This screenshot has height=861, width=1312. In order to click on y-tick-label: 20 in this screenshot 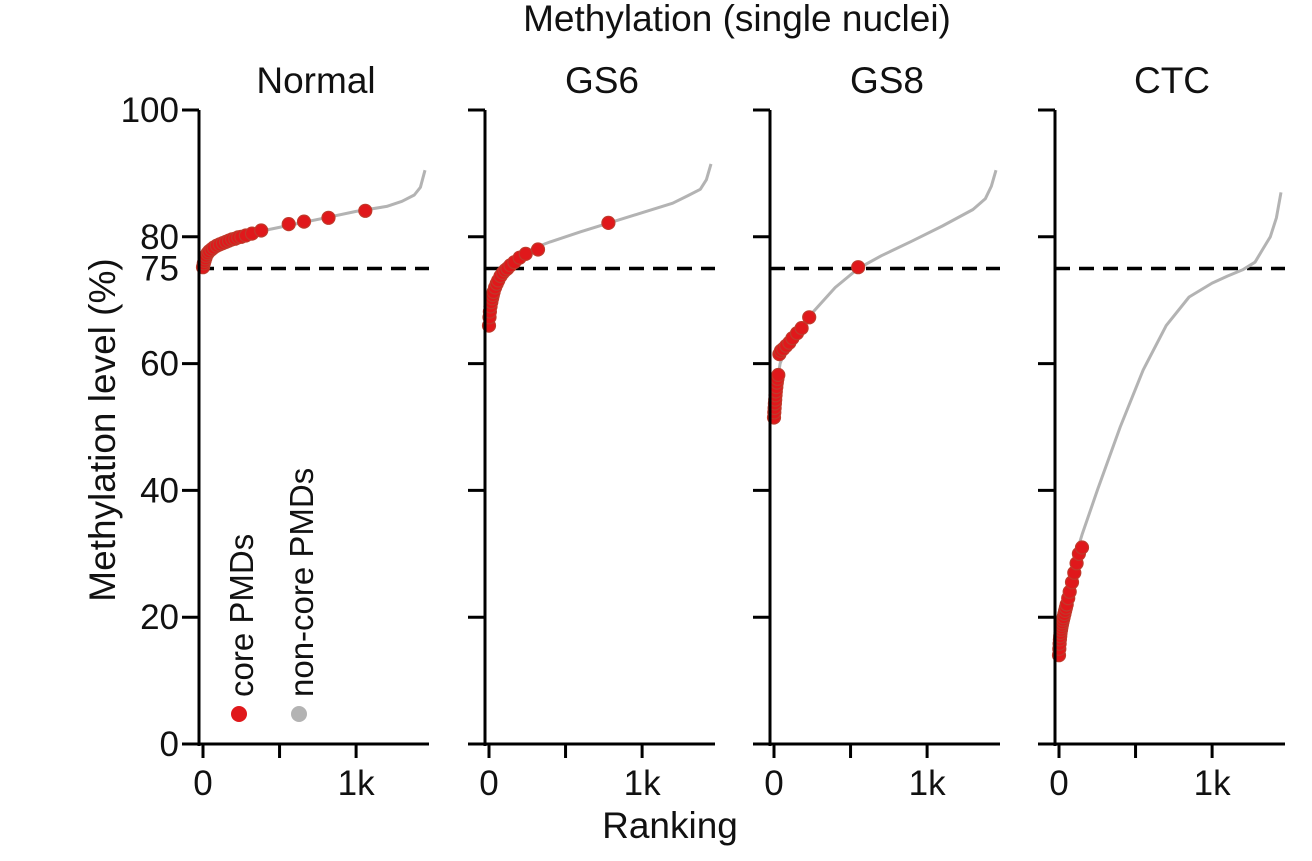, I will do `click(159, 617)`.